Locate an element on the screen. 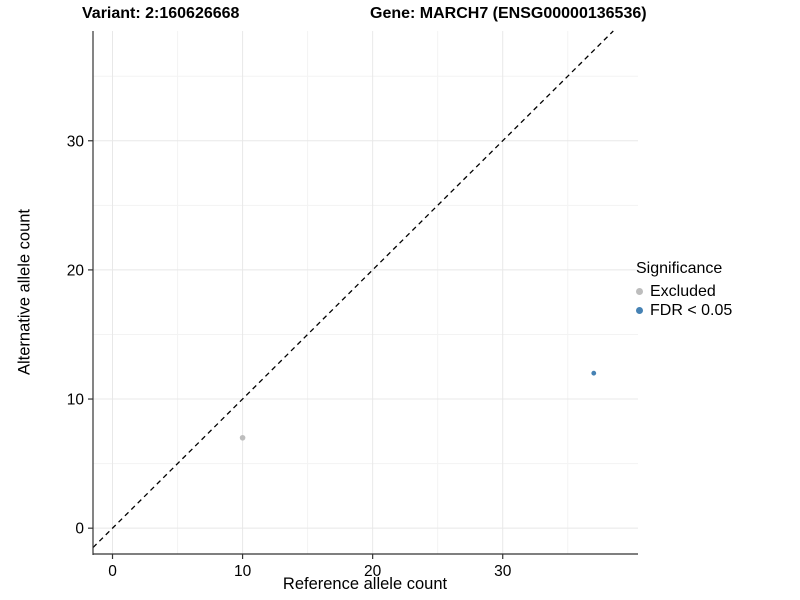  plot-title-variant: Variant: 2:160626668 is located at coordinates (161, 13).